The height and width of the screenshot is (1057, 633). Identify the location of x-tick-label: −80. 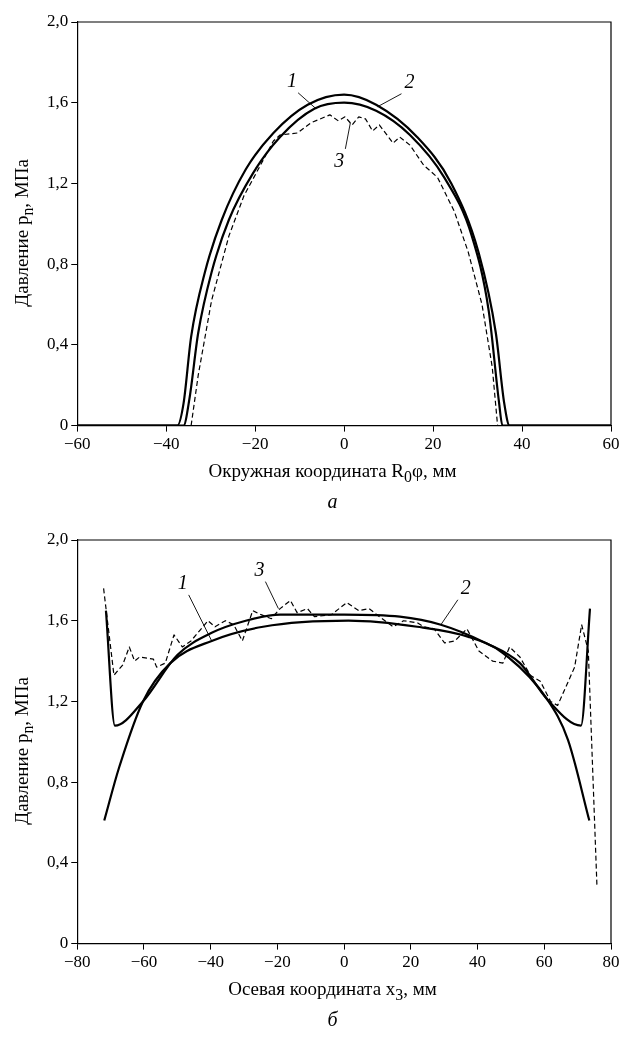
(77, 962).